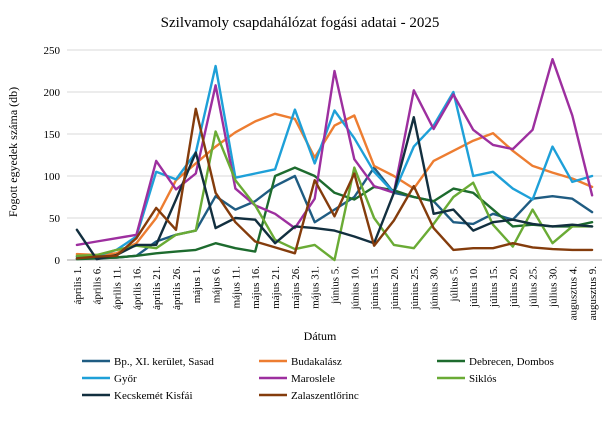 This screenshot has height=421, width=608. I want to click on x-axis-label: Dátum, so click(320, 336).